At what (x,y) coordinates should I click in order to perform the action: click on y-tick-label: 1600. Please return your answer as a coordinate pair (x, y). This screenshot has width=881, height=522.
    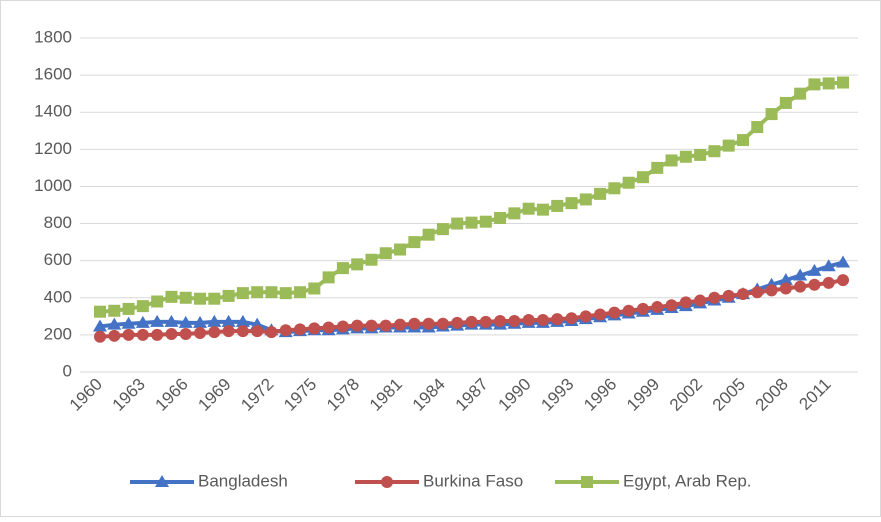
    Looking at the image, I should click on (53, 74).